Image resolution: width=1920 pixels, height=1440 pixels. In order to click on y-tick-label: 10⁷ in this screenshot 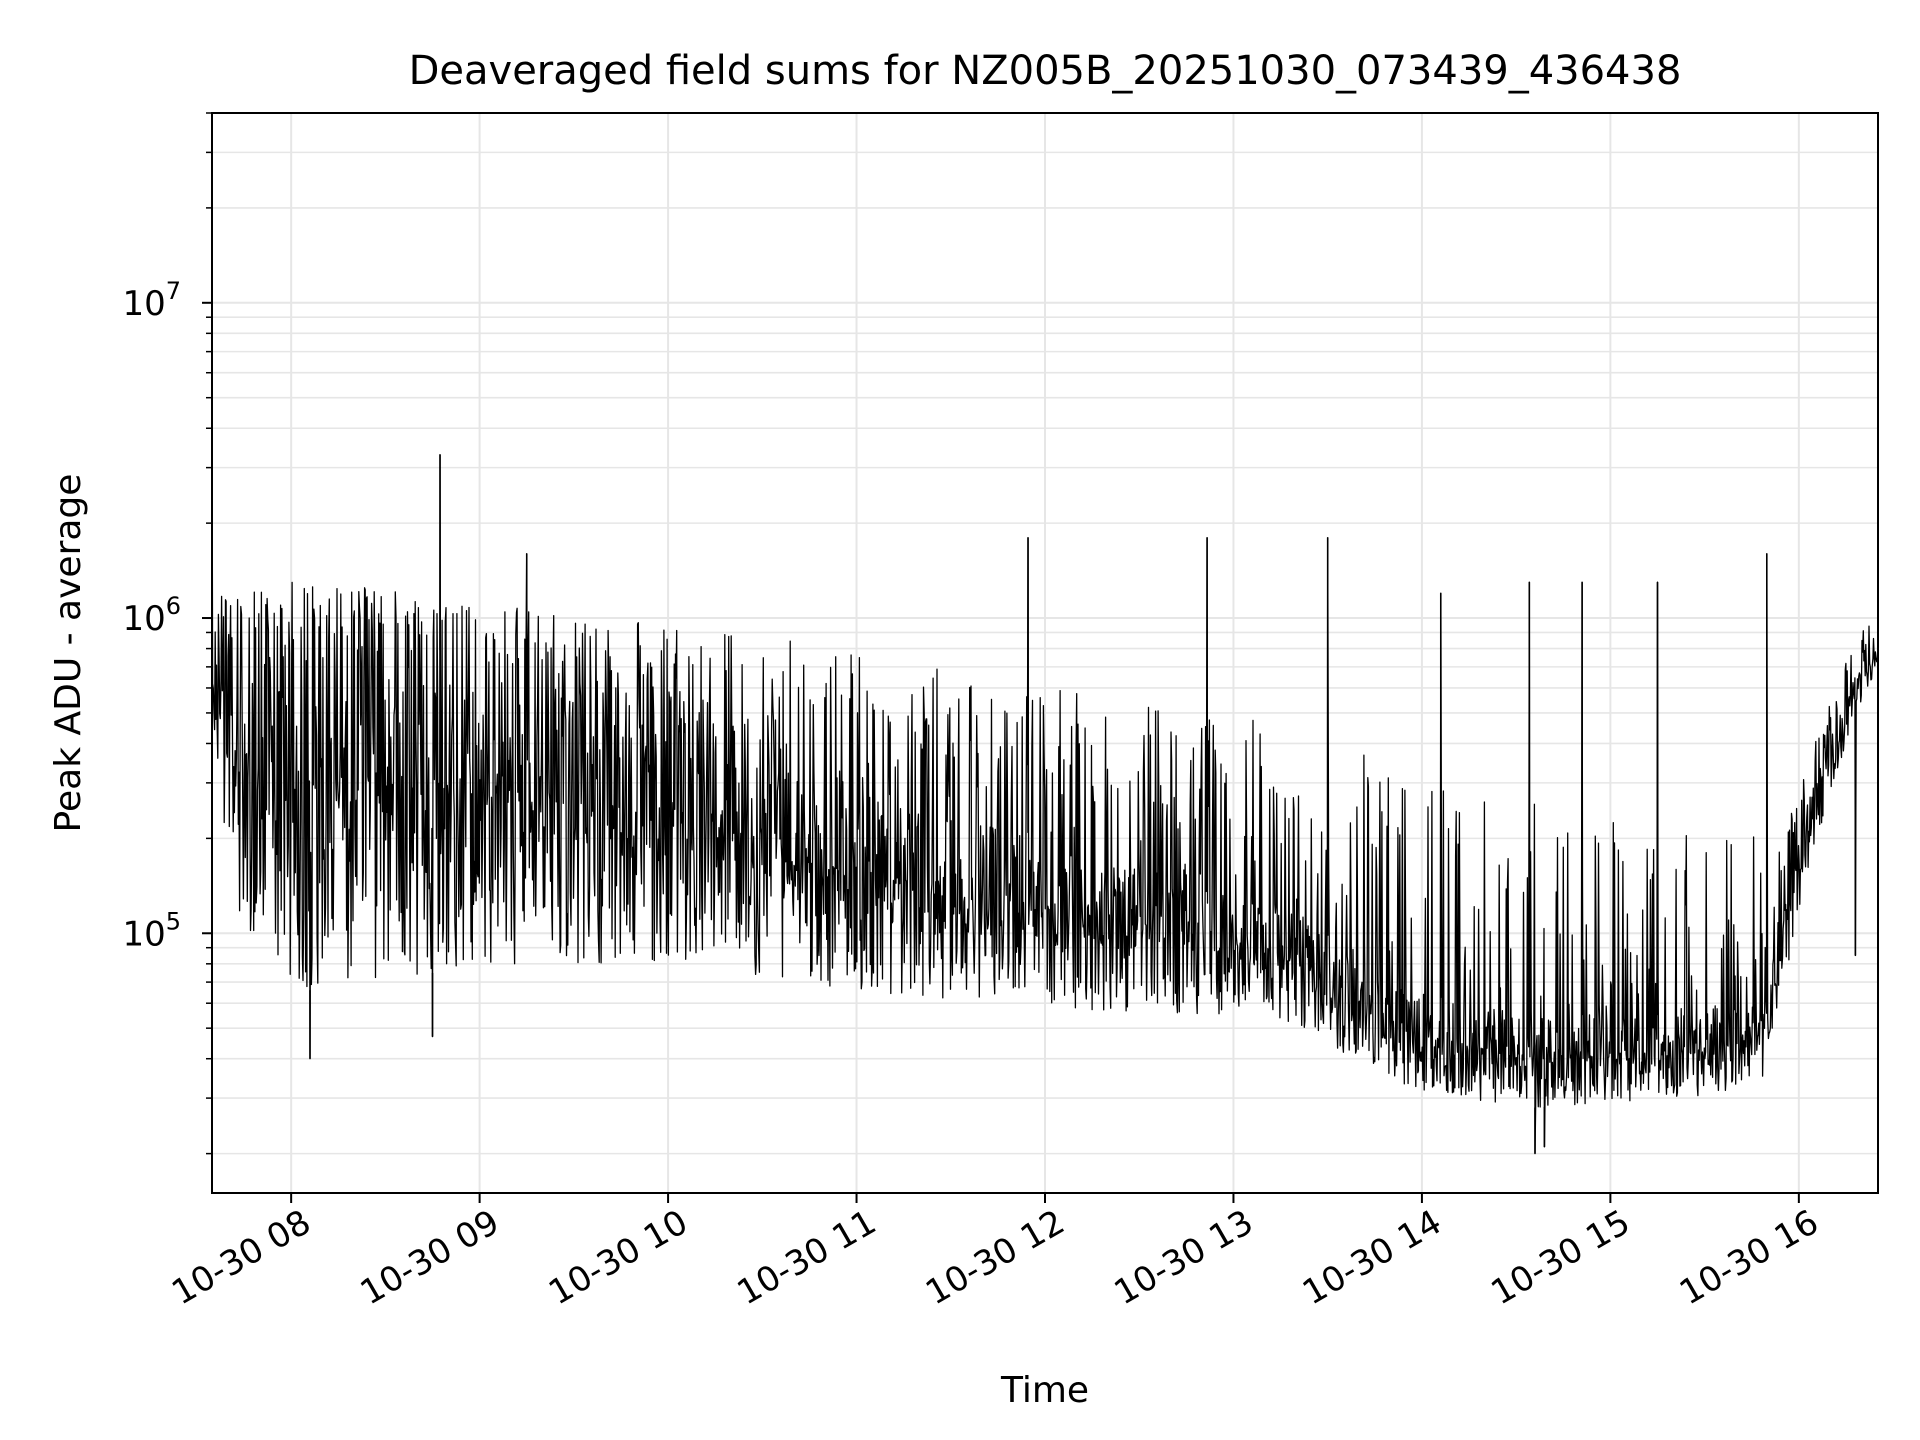, I will do `click(151, 300)`.